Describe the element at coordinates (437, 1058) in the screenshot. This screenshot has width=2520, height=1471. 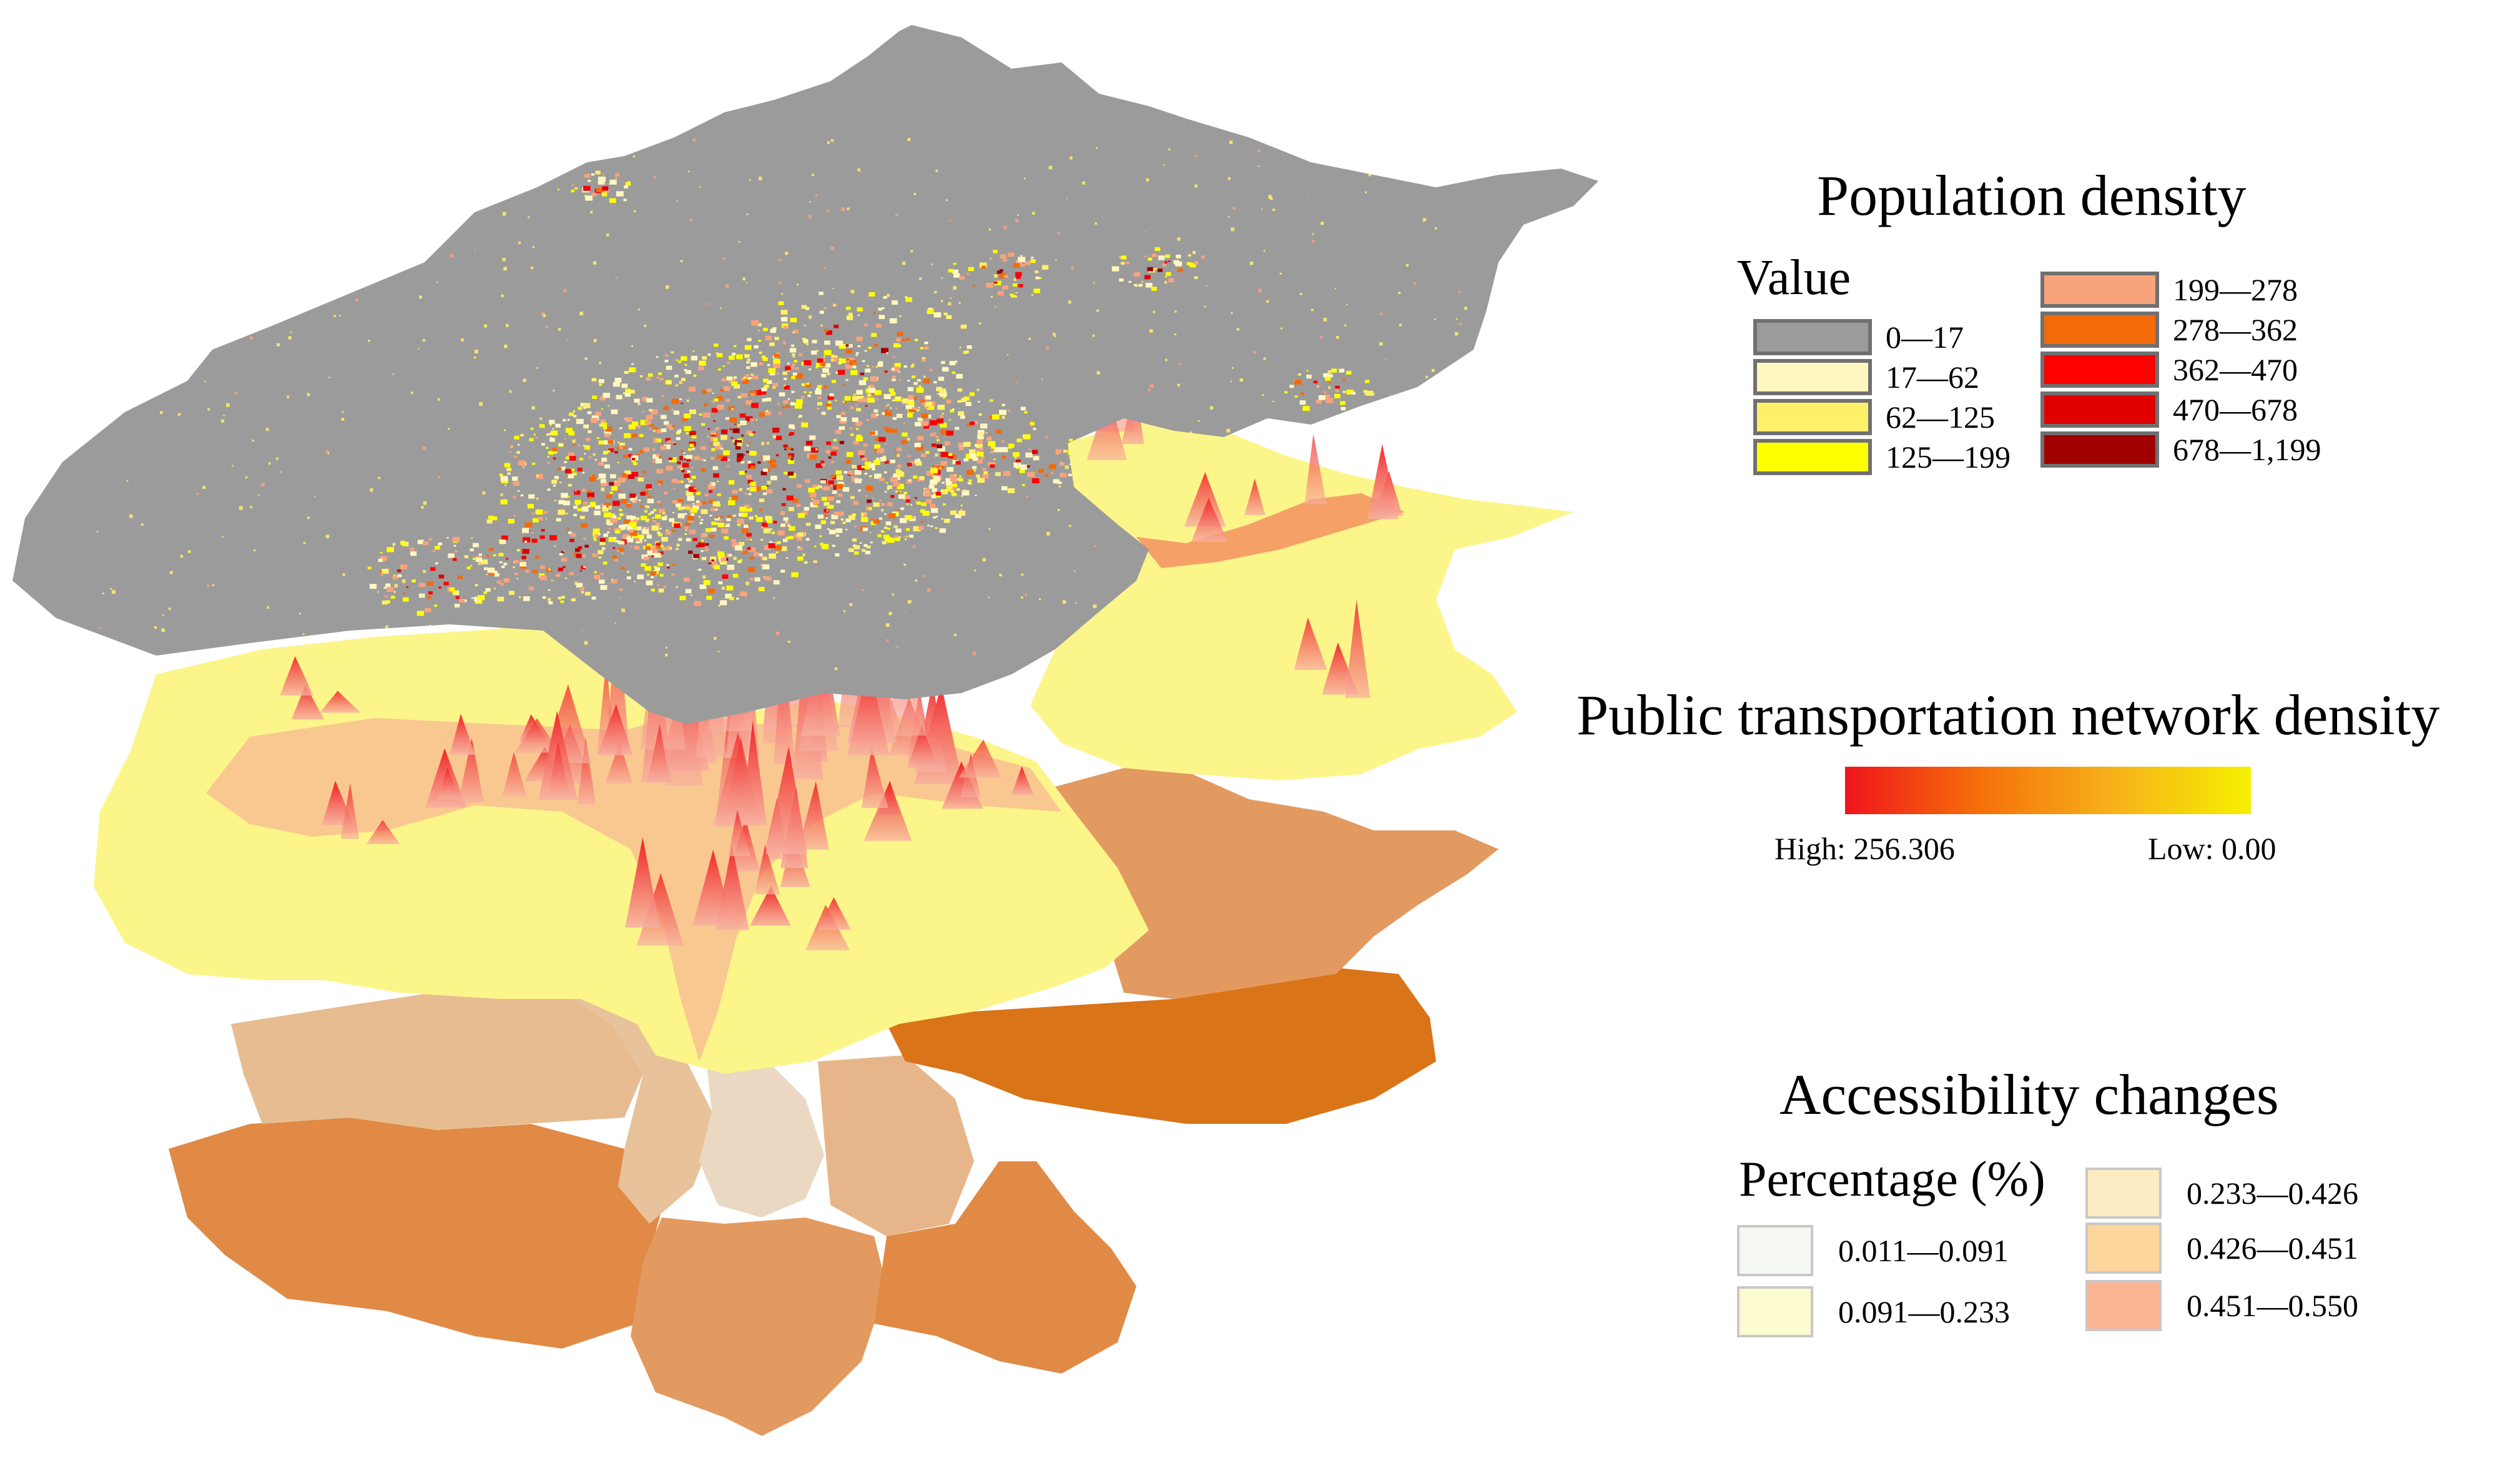
I see `district-west` at that location.